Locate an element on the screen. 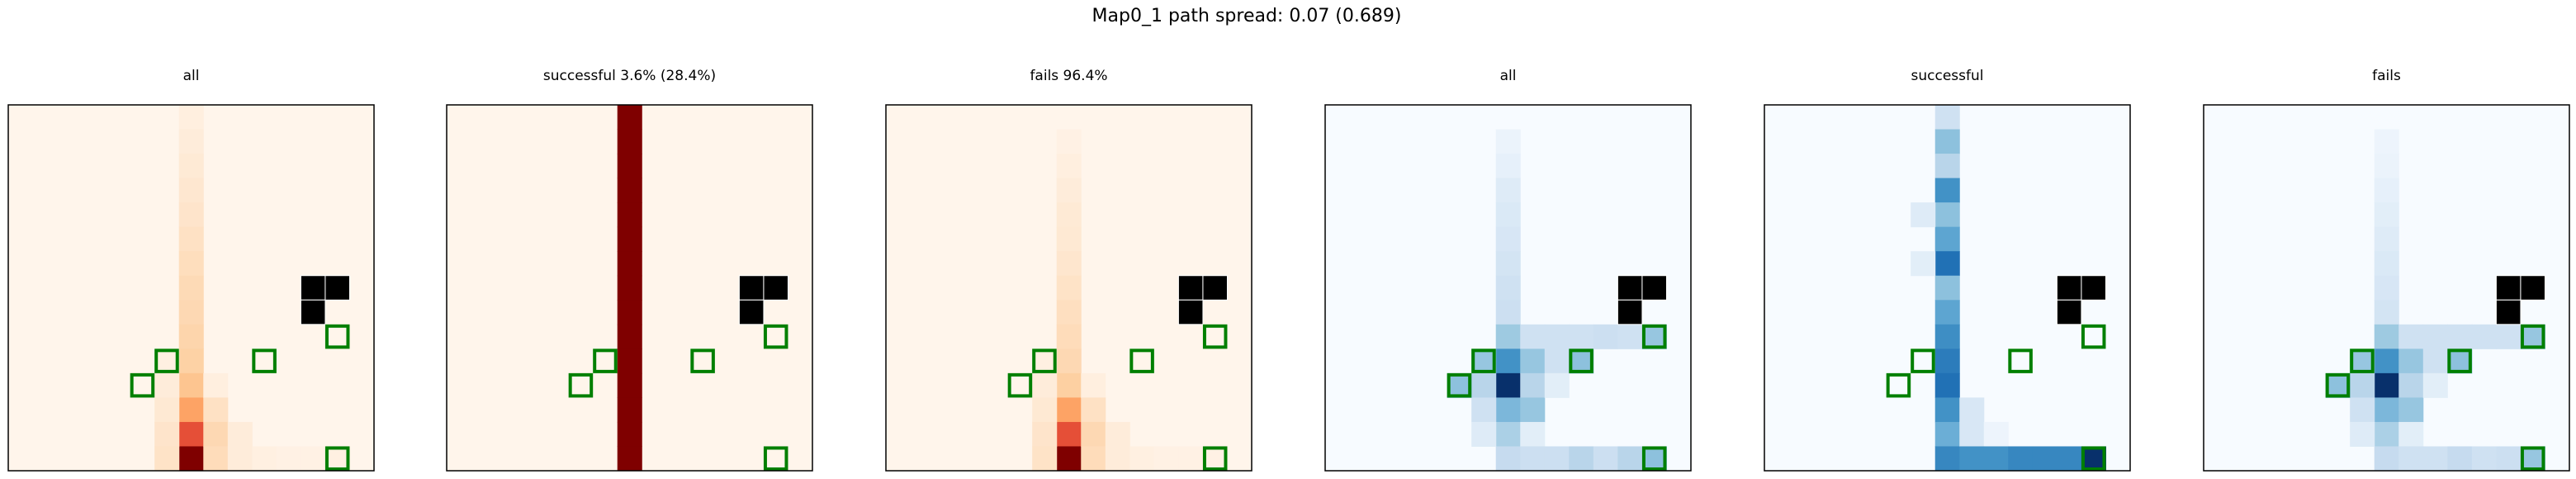 This screenshot has height=479, width=2576. panel-title: fails is located at coordinates (2386, 76).